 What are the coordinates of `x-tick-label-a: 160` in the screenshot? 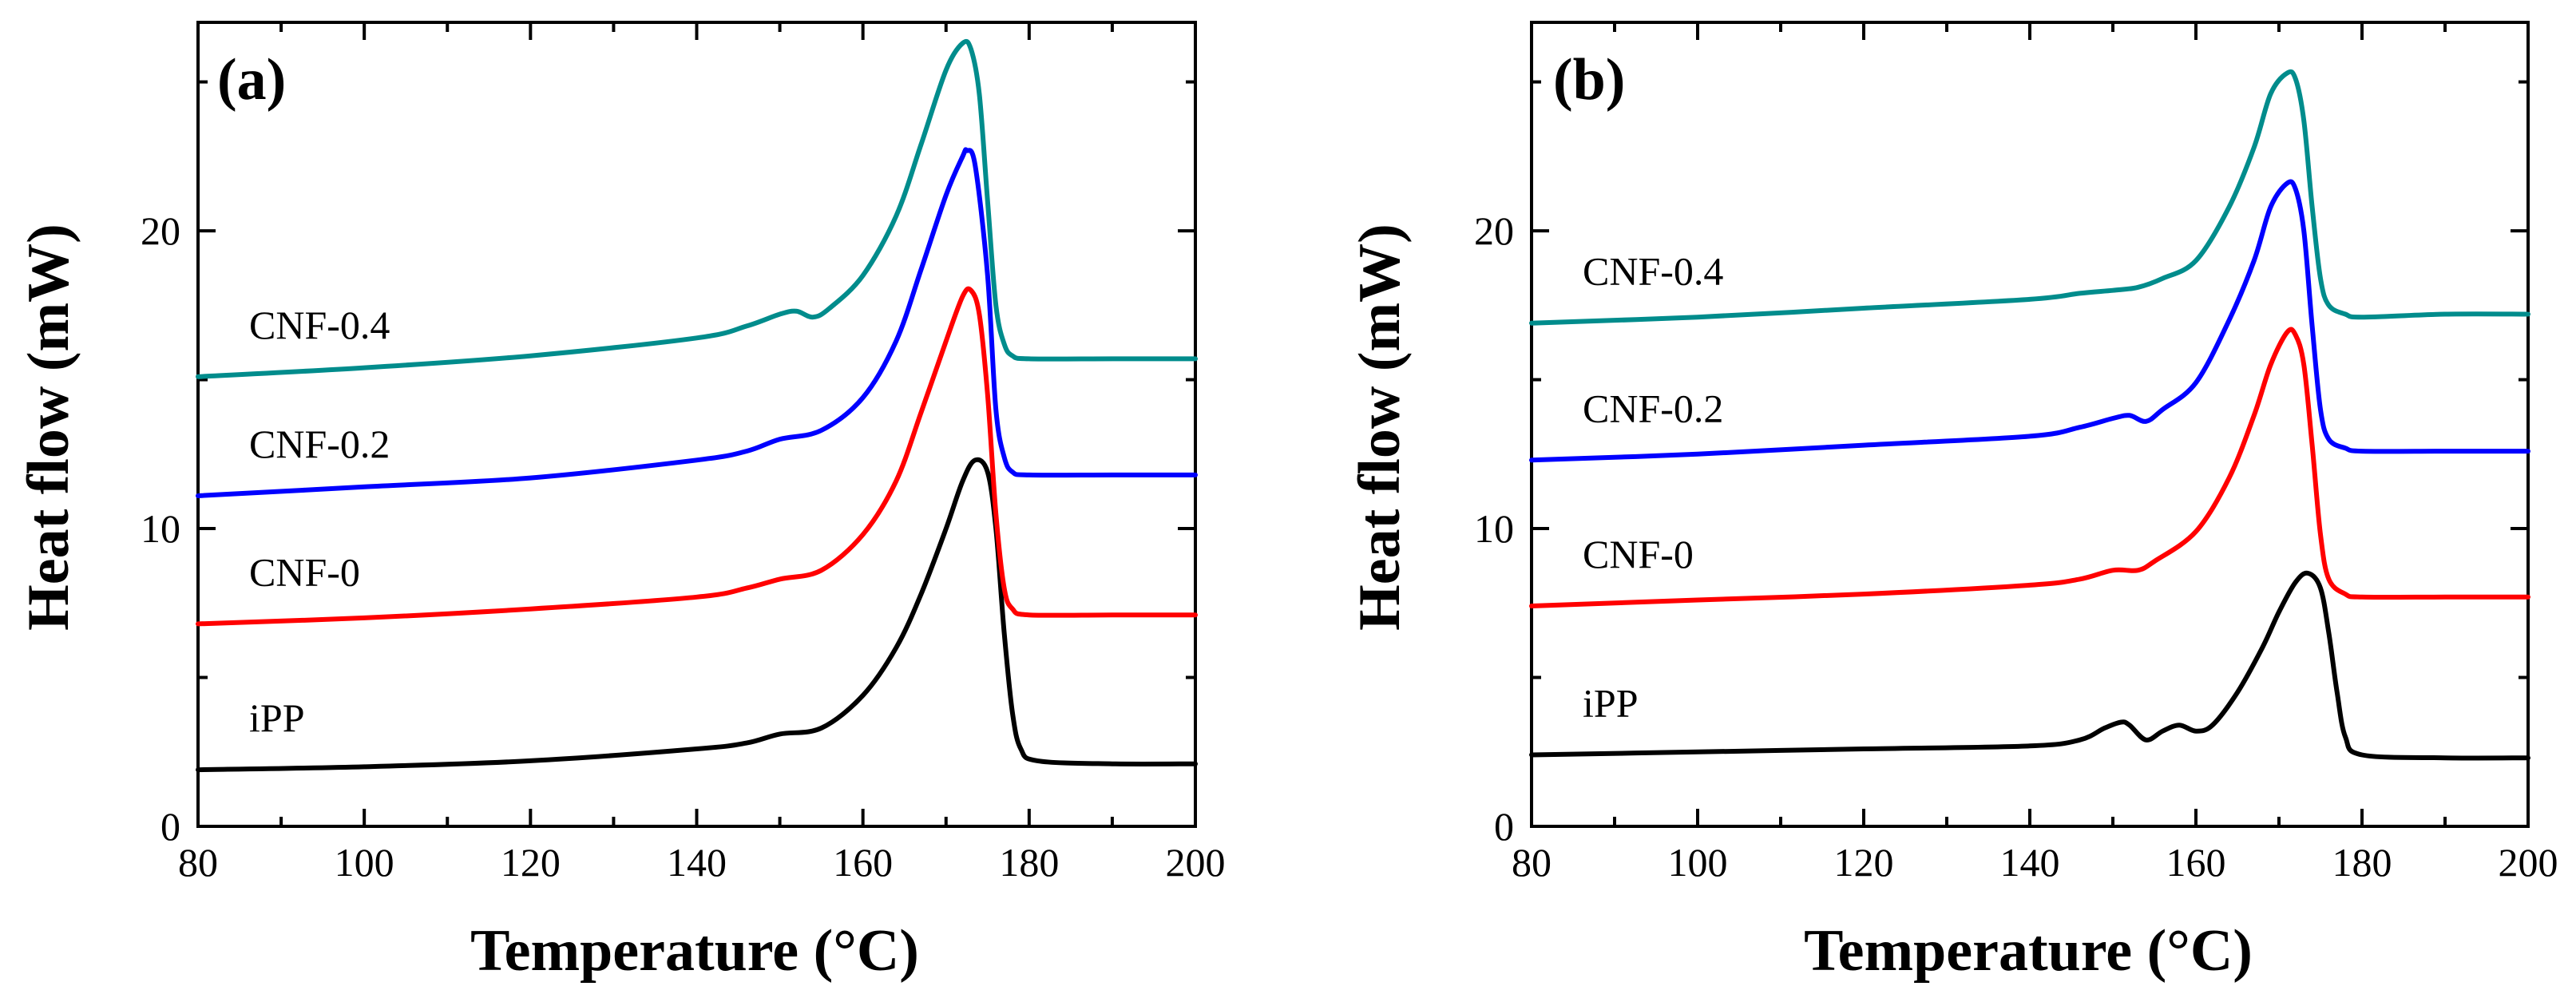 It's located at (863, 863).